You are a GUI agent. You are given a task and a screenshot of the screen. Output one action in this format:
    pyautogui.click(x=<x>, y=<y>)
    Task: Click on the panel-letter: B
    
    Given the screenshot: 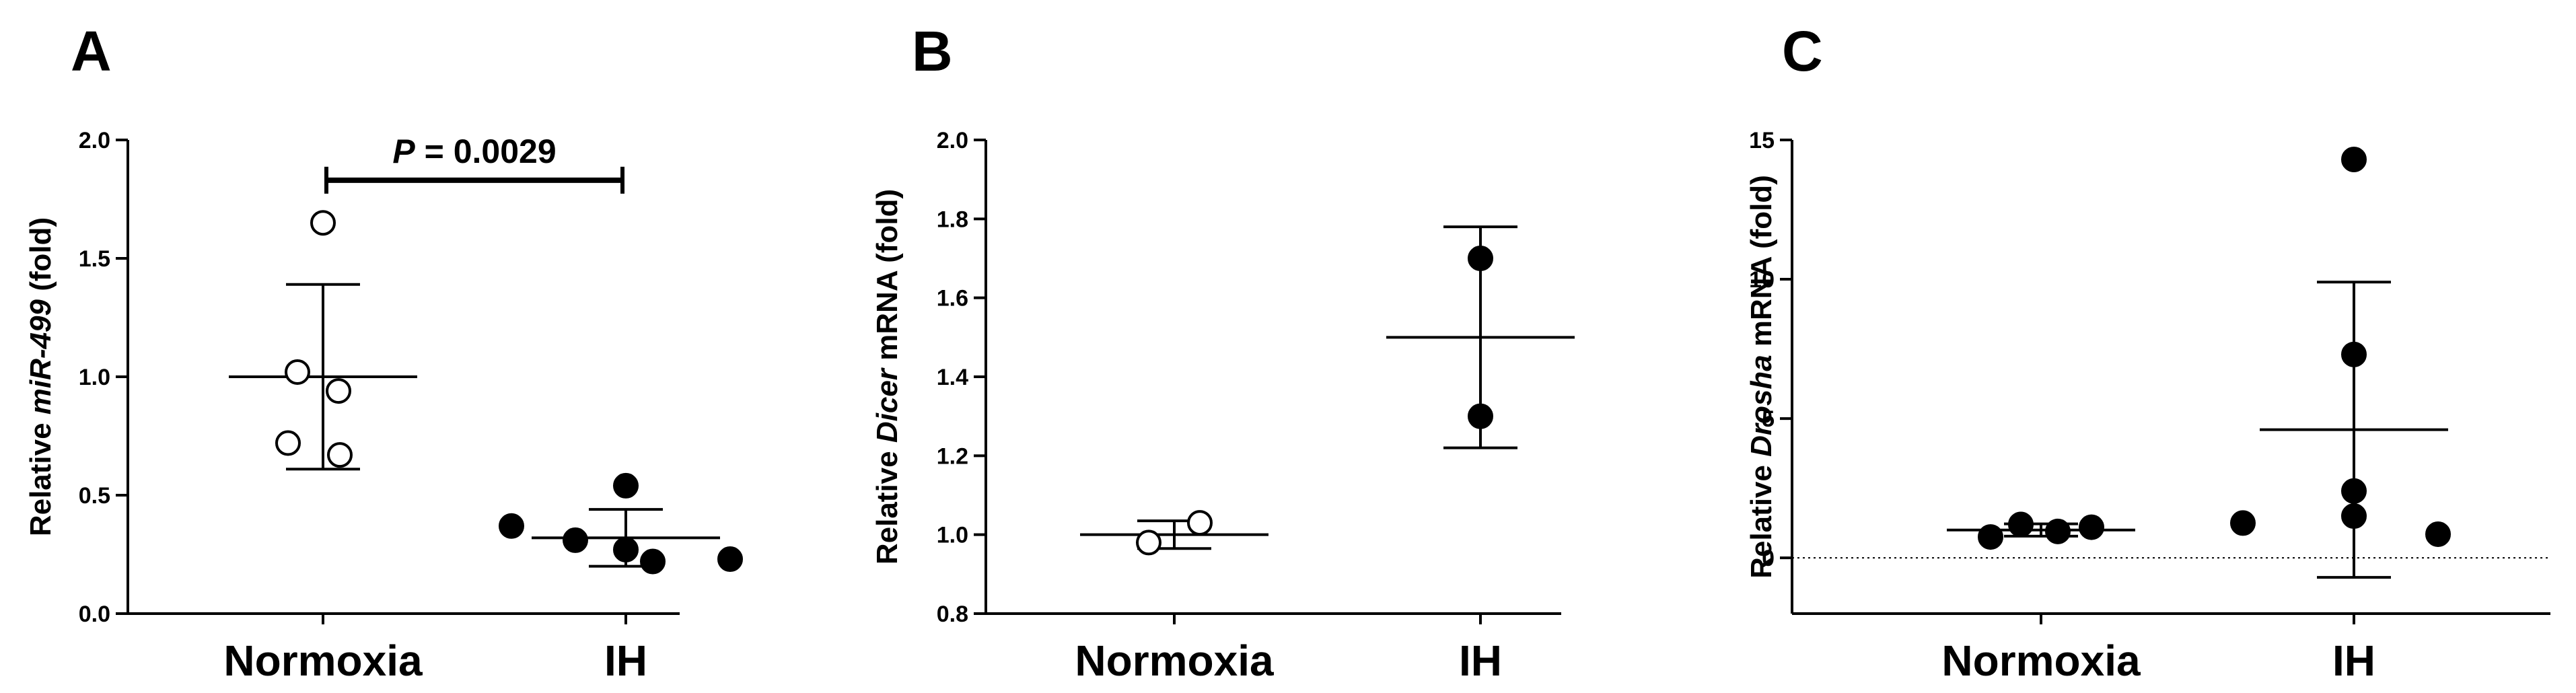 What is the action you would take?
    pyautogui.click(x=932, y=51)
    